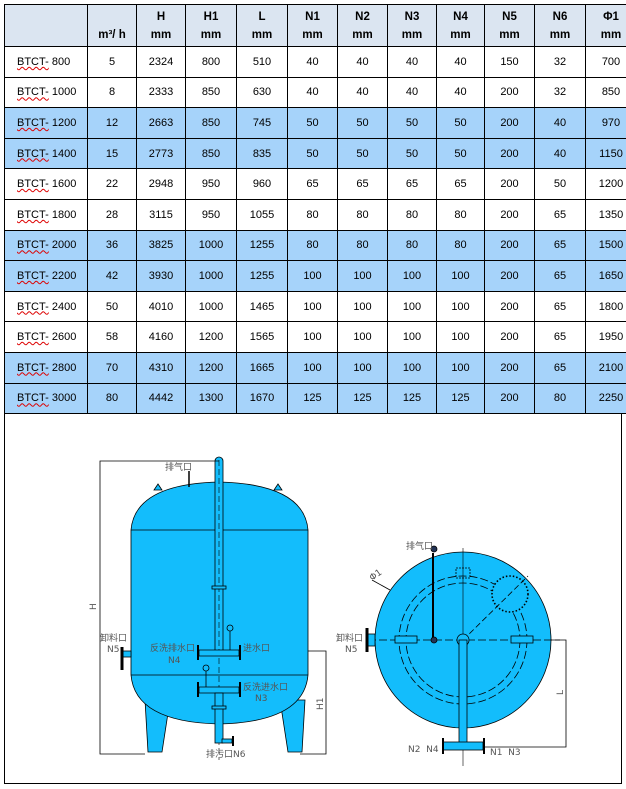  What do you see at coordinates (509, 25) in the screenshot?
I see `column-header: N5 mm` at bounding box center [509, 25].